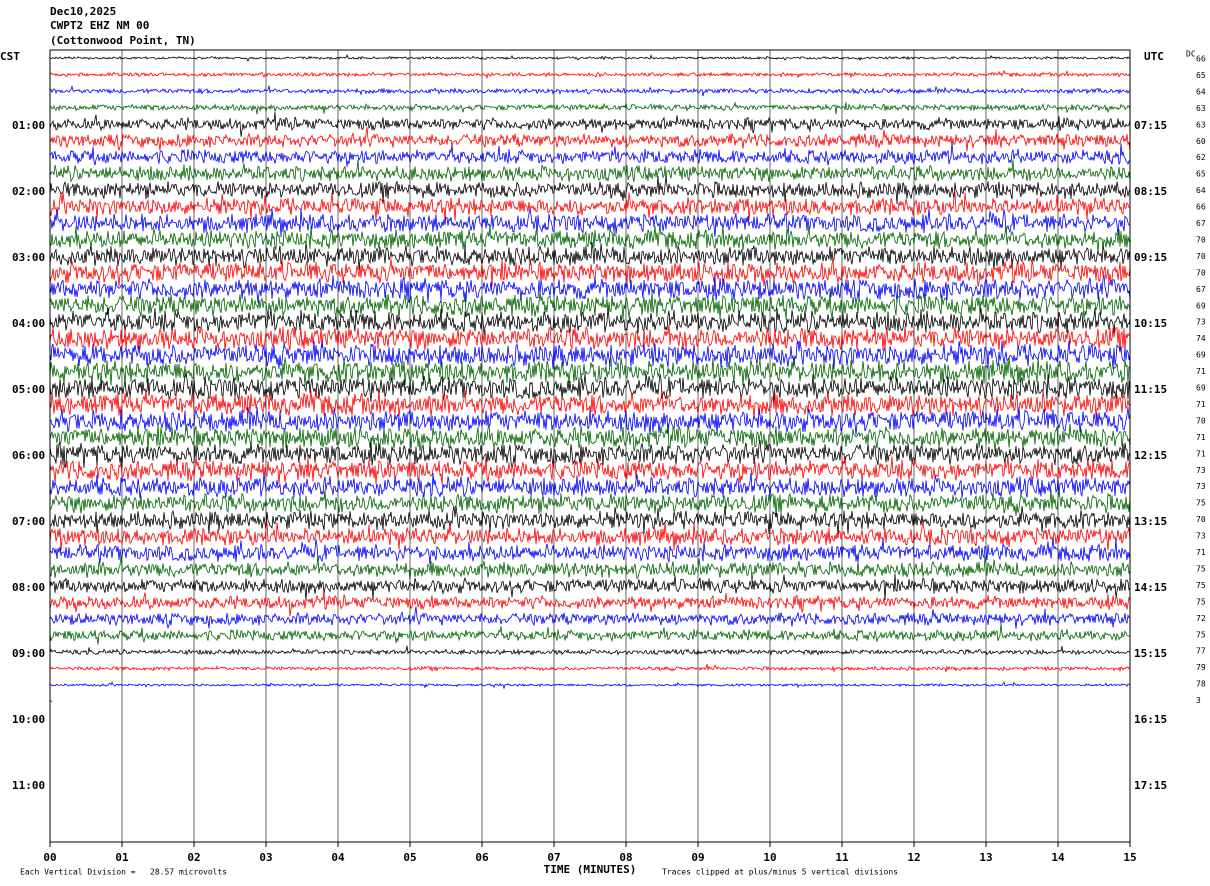 The image size is (1210, 886). I want to click on left-axis-title: CST, so click(10, 56).